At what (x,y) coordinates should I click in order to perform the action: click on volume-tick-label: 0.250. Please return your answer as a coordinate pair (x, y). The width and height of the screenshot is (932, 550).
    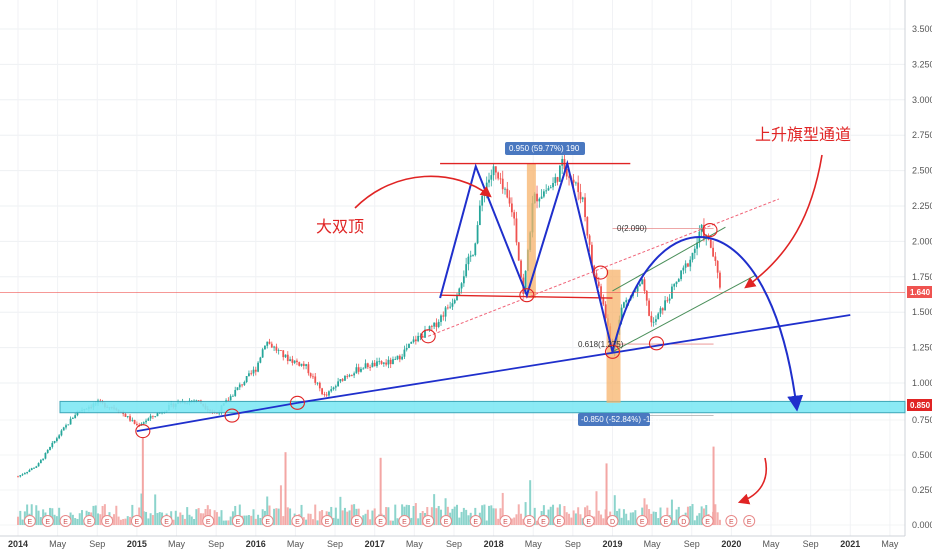
    Looking at the image, I should click on (922, 490).